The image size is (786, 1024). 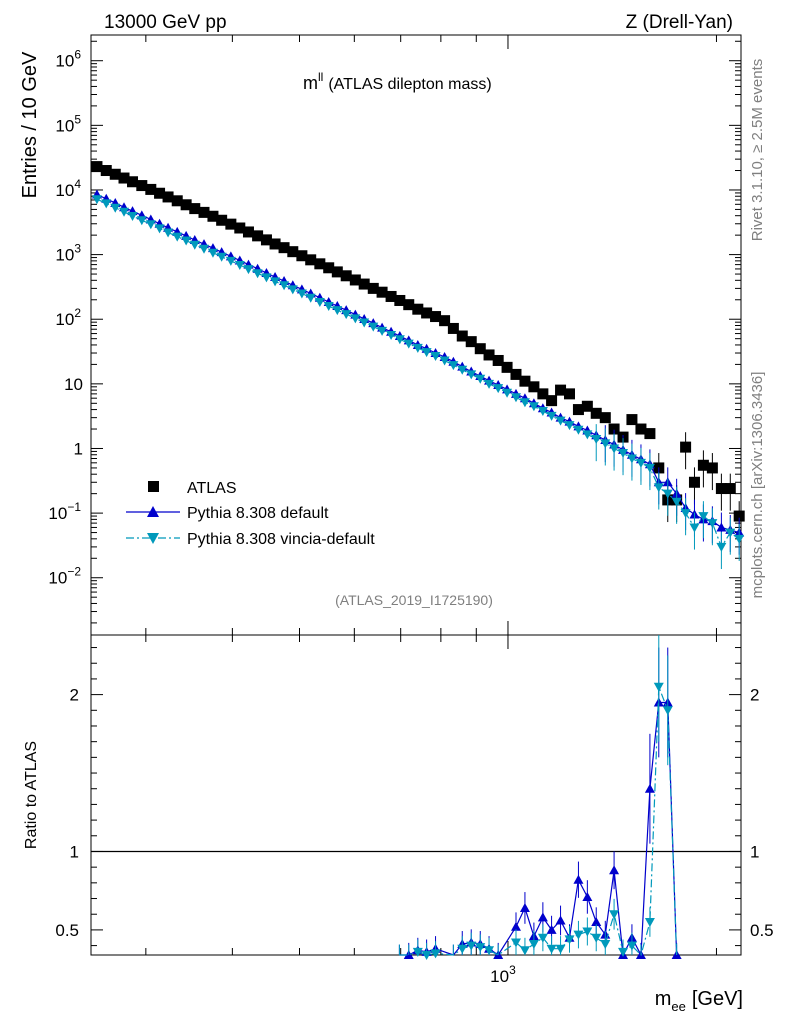 What do you see at coordinates (717, 999) in the screenshot?
I see `x-axis-label-rest: [GeV]` at bounding box center [717, 999].